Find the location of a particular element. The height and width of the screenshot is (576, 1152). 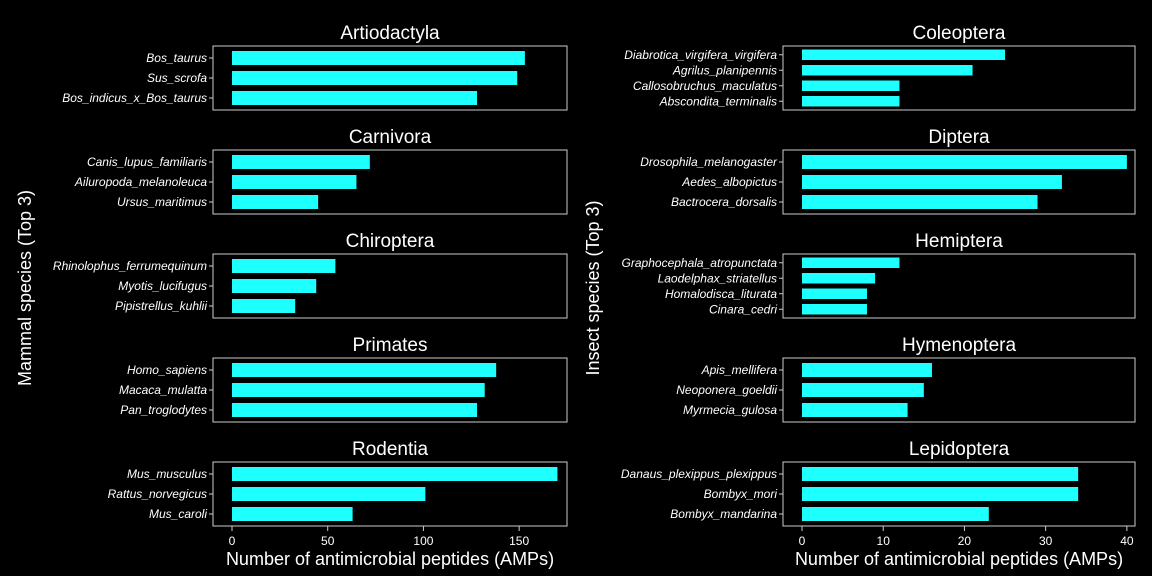

facet-title: Rodentia is located at coordinates (390, 449).